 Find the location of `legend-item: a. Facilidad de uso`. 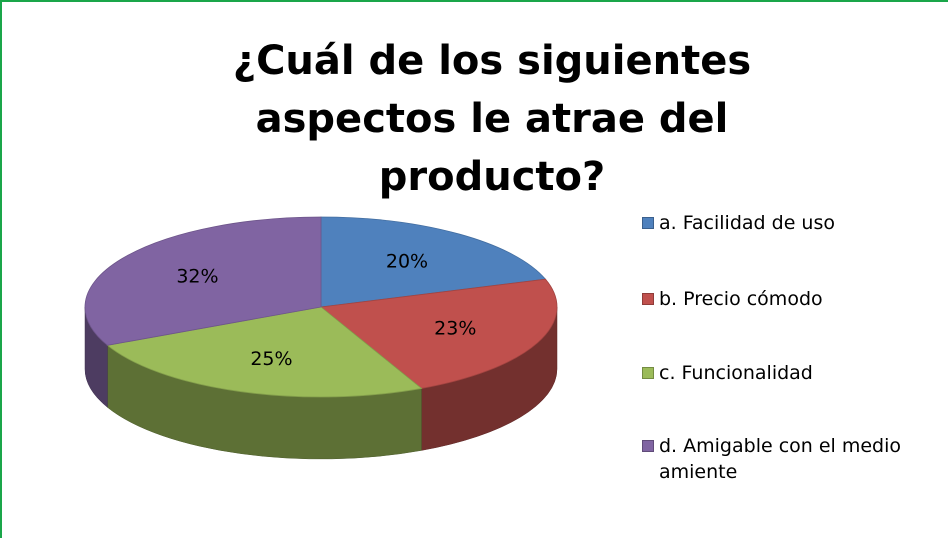

legend-item: a. Facilidad de uso is located at coordinates (793, 223).